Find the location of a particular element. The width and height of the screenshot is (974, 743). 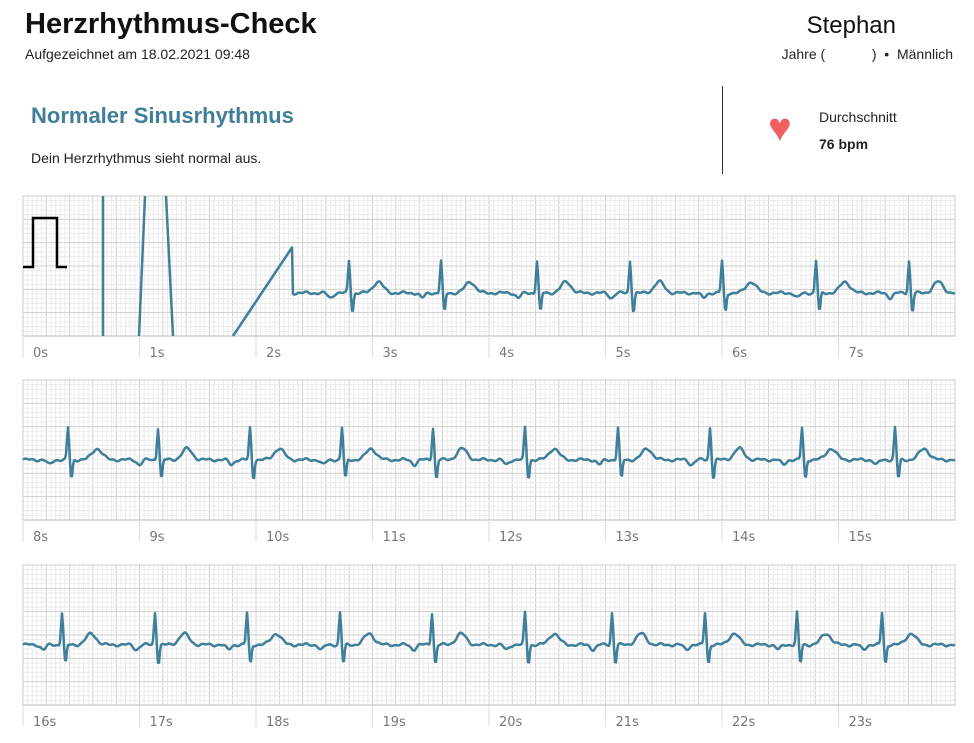

calibration-pulse is located at coordinates (45, 242).